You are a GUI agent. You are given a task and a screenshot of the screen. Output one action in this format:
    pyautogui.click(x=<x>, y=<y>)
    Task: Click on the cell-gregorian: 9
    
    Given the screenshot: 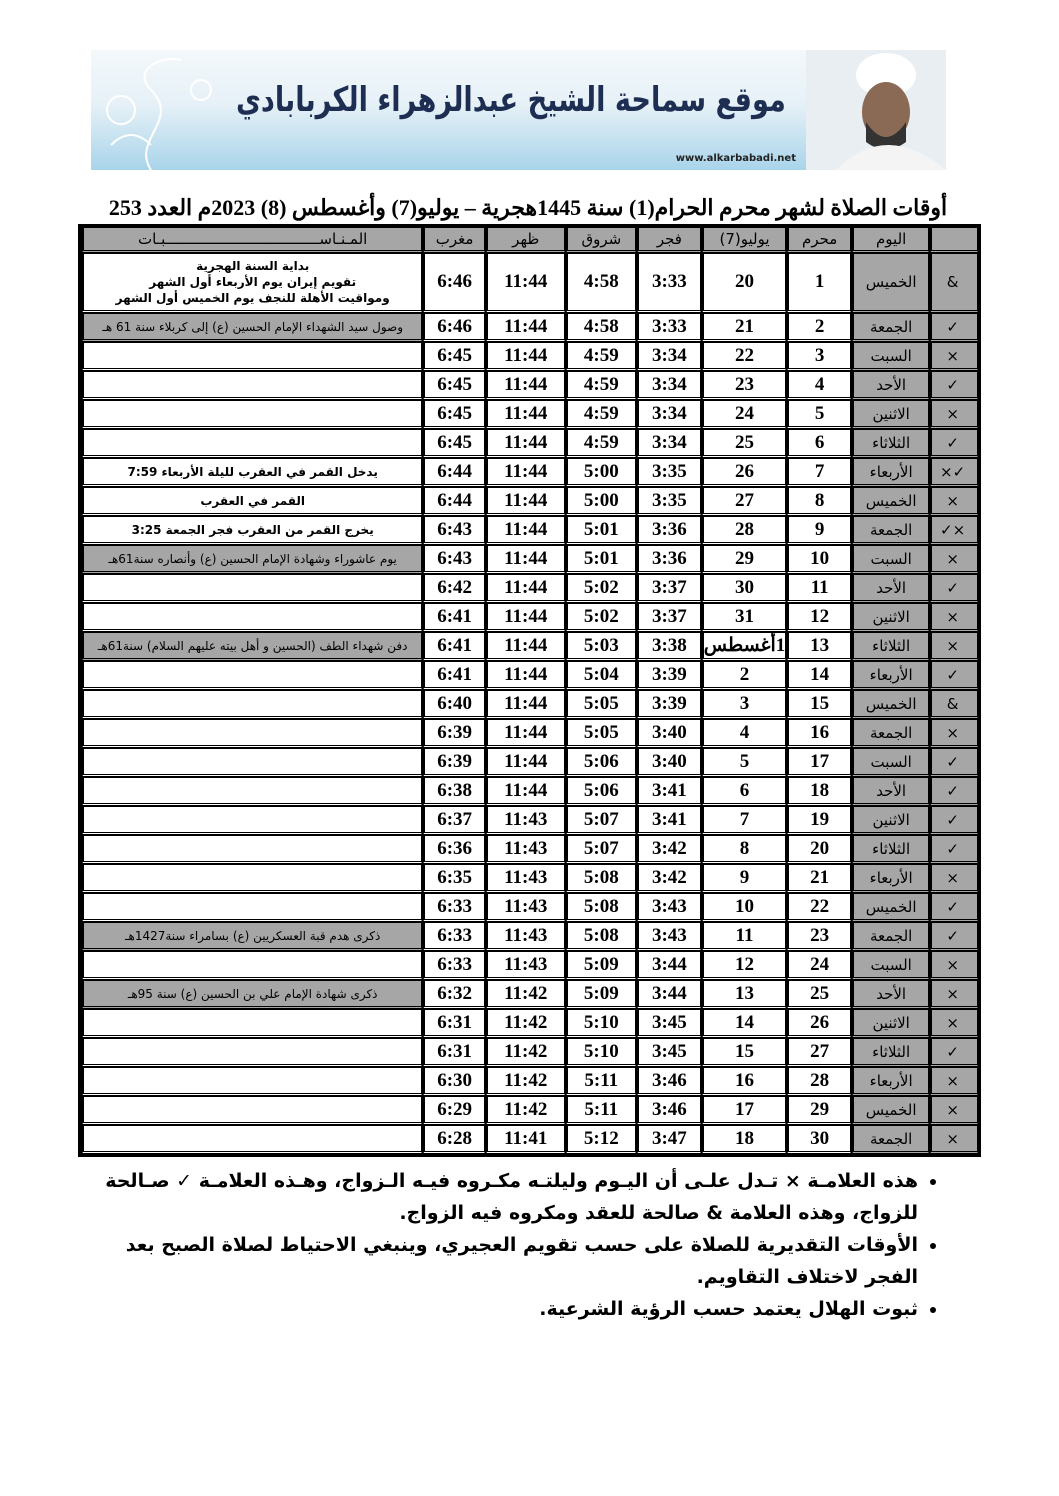 What is the action you would take?
    pyautogui.click(x=743, y=878)
    